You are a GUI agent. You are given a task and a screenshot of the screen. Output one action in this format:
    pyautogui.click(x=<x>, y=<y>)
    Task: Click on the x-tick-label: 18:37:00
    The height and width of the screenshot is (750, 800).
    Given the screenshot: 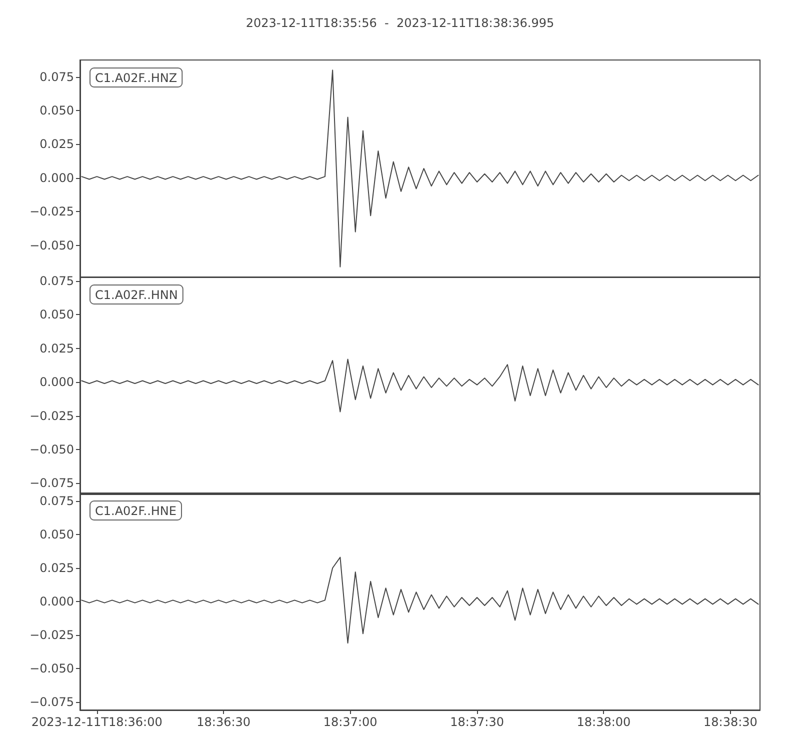 What is the action you would take?
    pyautogui.click(x=350, y=722)
    